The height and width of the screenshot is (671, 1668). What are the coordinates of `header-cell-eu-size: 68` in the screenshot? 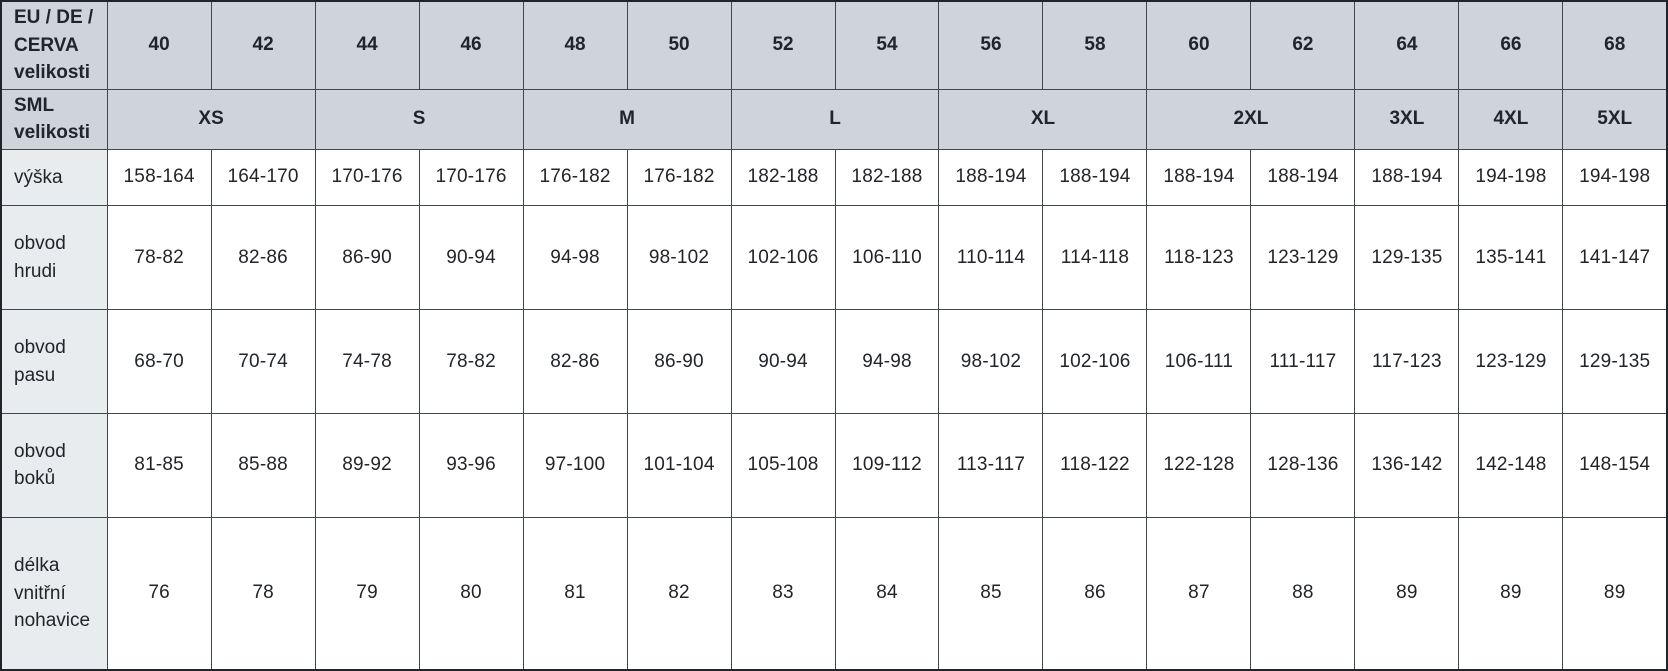 It's located at (1615, 45).